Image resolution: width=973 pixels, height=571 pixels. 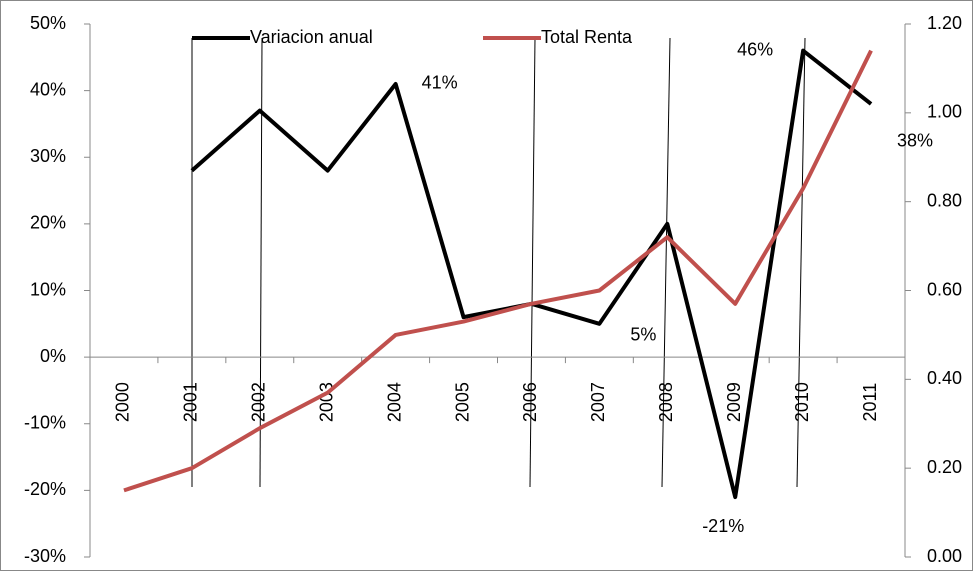 I want to click on x-tick-label: 2003, so click(x=326, y=402).